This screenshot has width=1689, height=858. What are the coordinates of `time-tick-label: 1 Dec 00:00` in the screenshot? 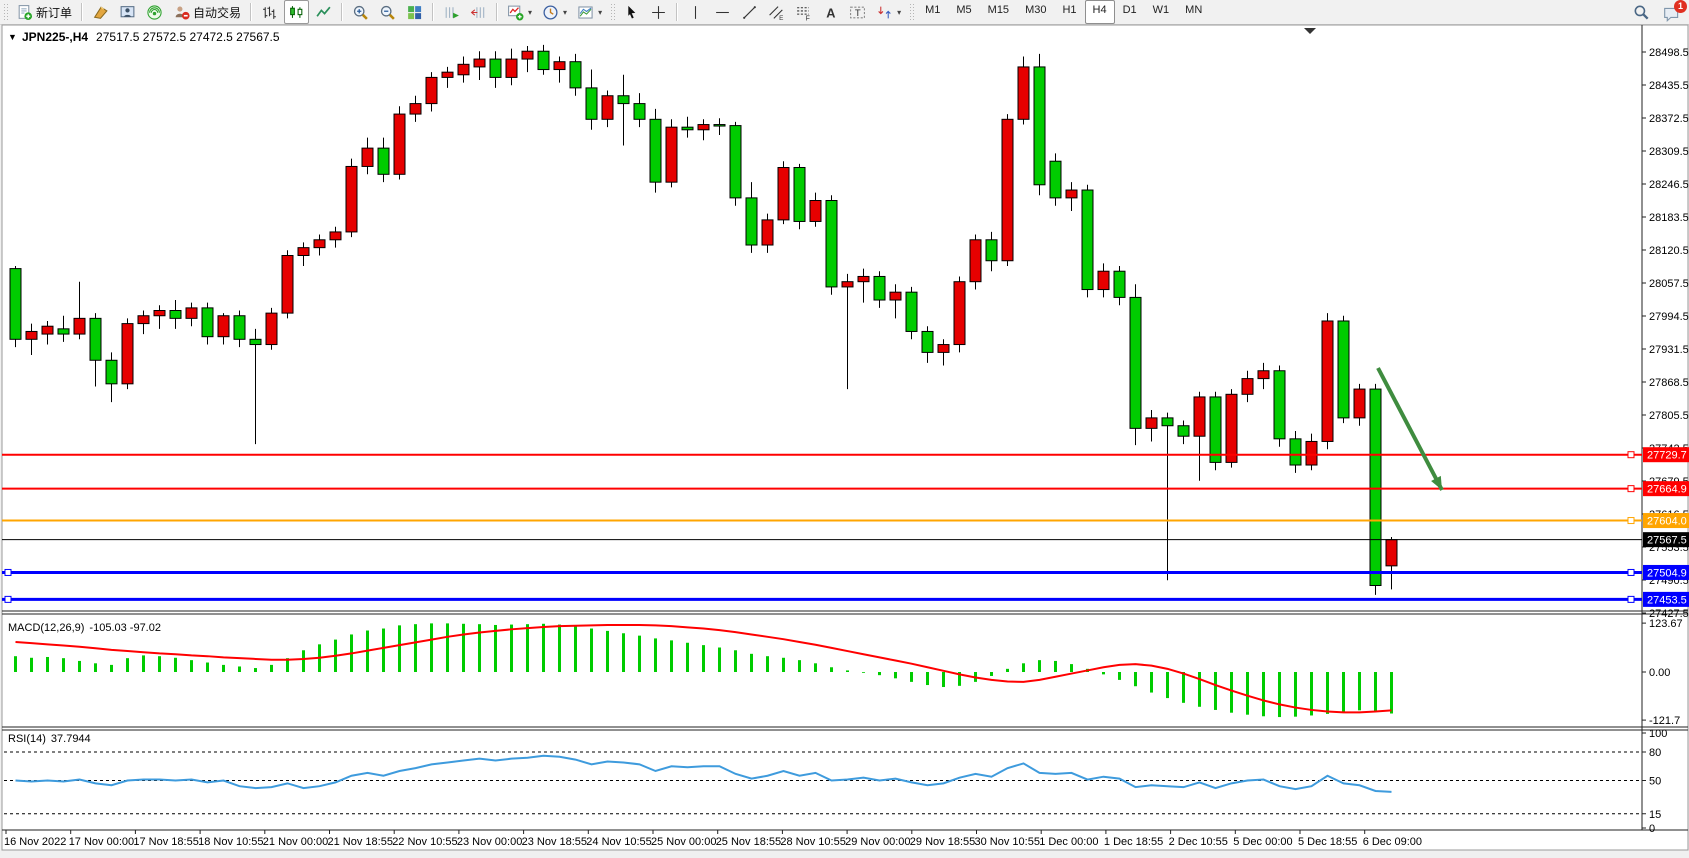 It's located at (1068, 842).